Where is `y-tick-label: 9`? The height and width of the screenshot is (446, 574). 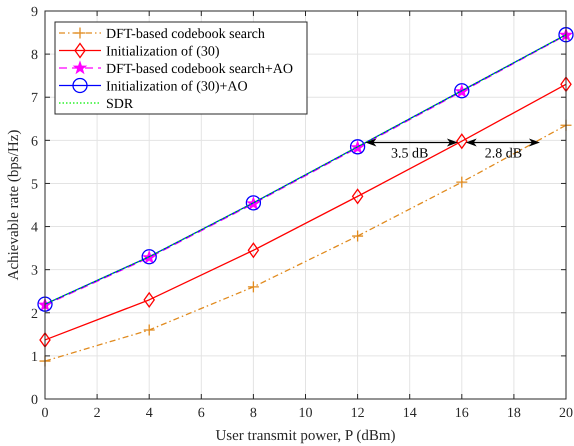 y-tick-label: 9 is located at coordinates (34, 12).